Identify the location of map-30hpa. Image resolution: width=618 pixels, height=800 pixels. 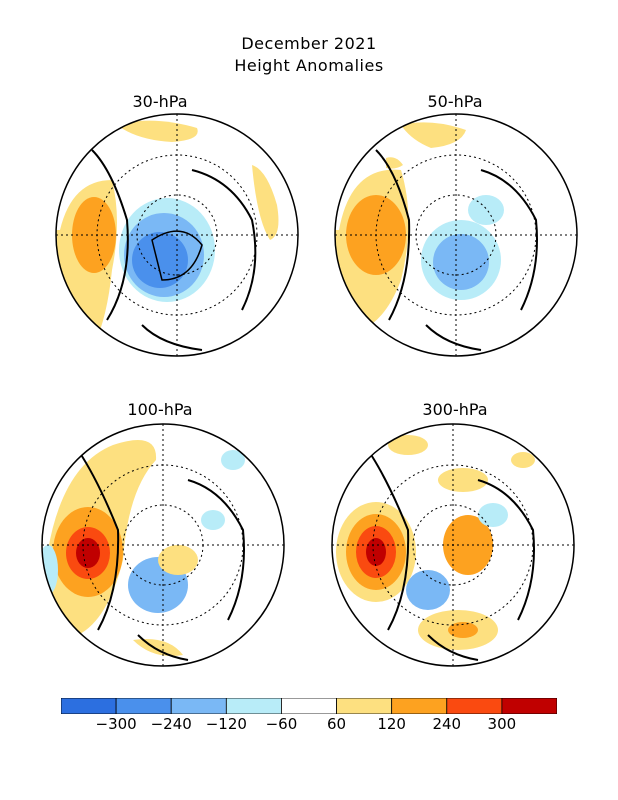
(177, 235).